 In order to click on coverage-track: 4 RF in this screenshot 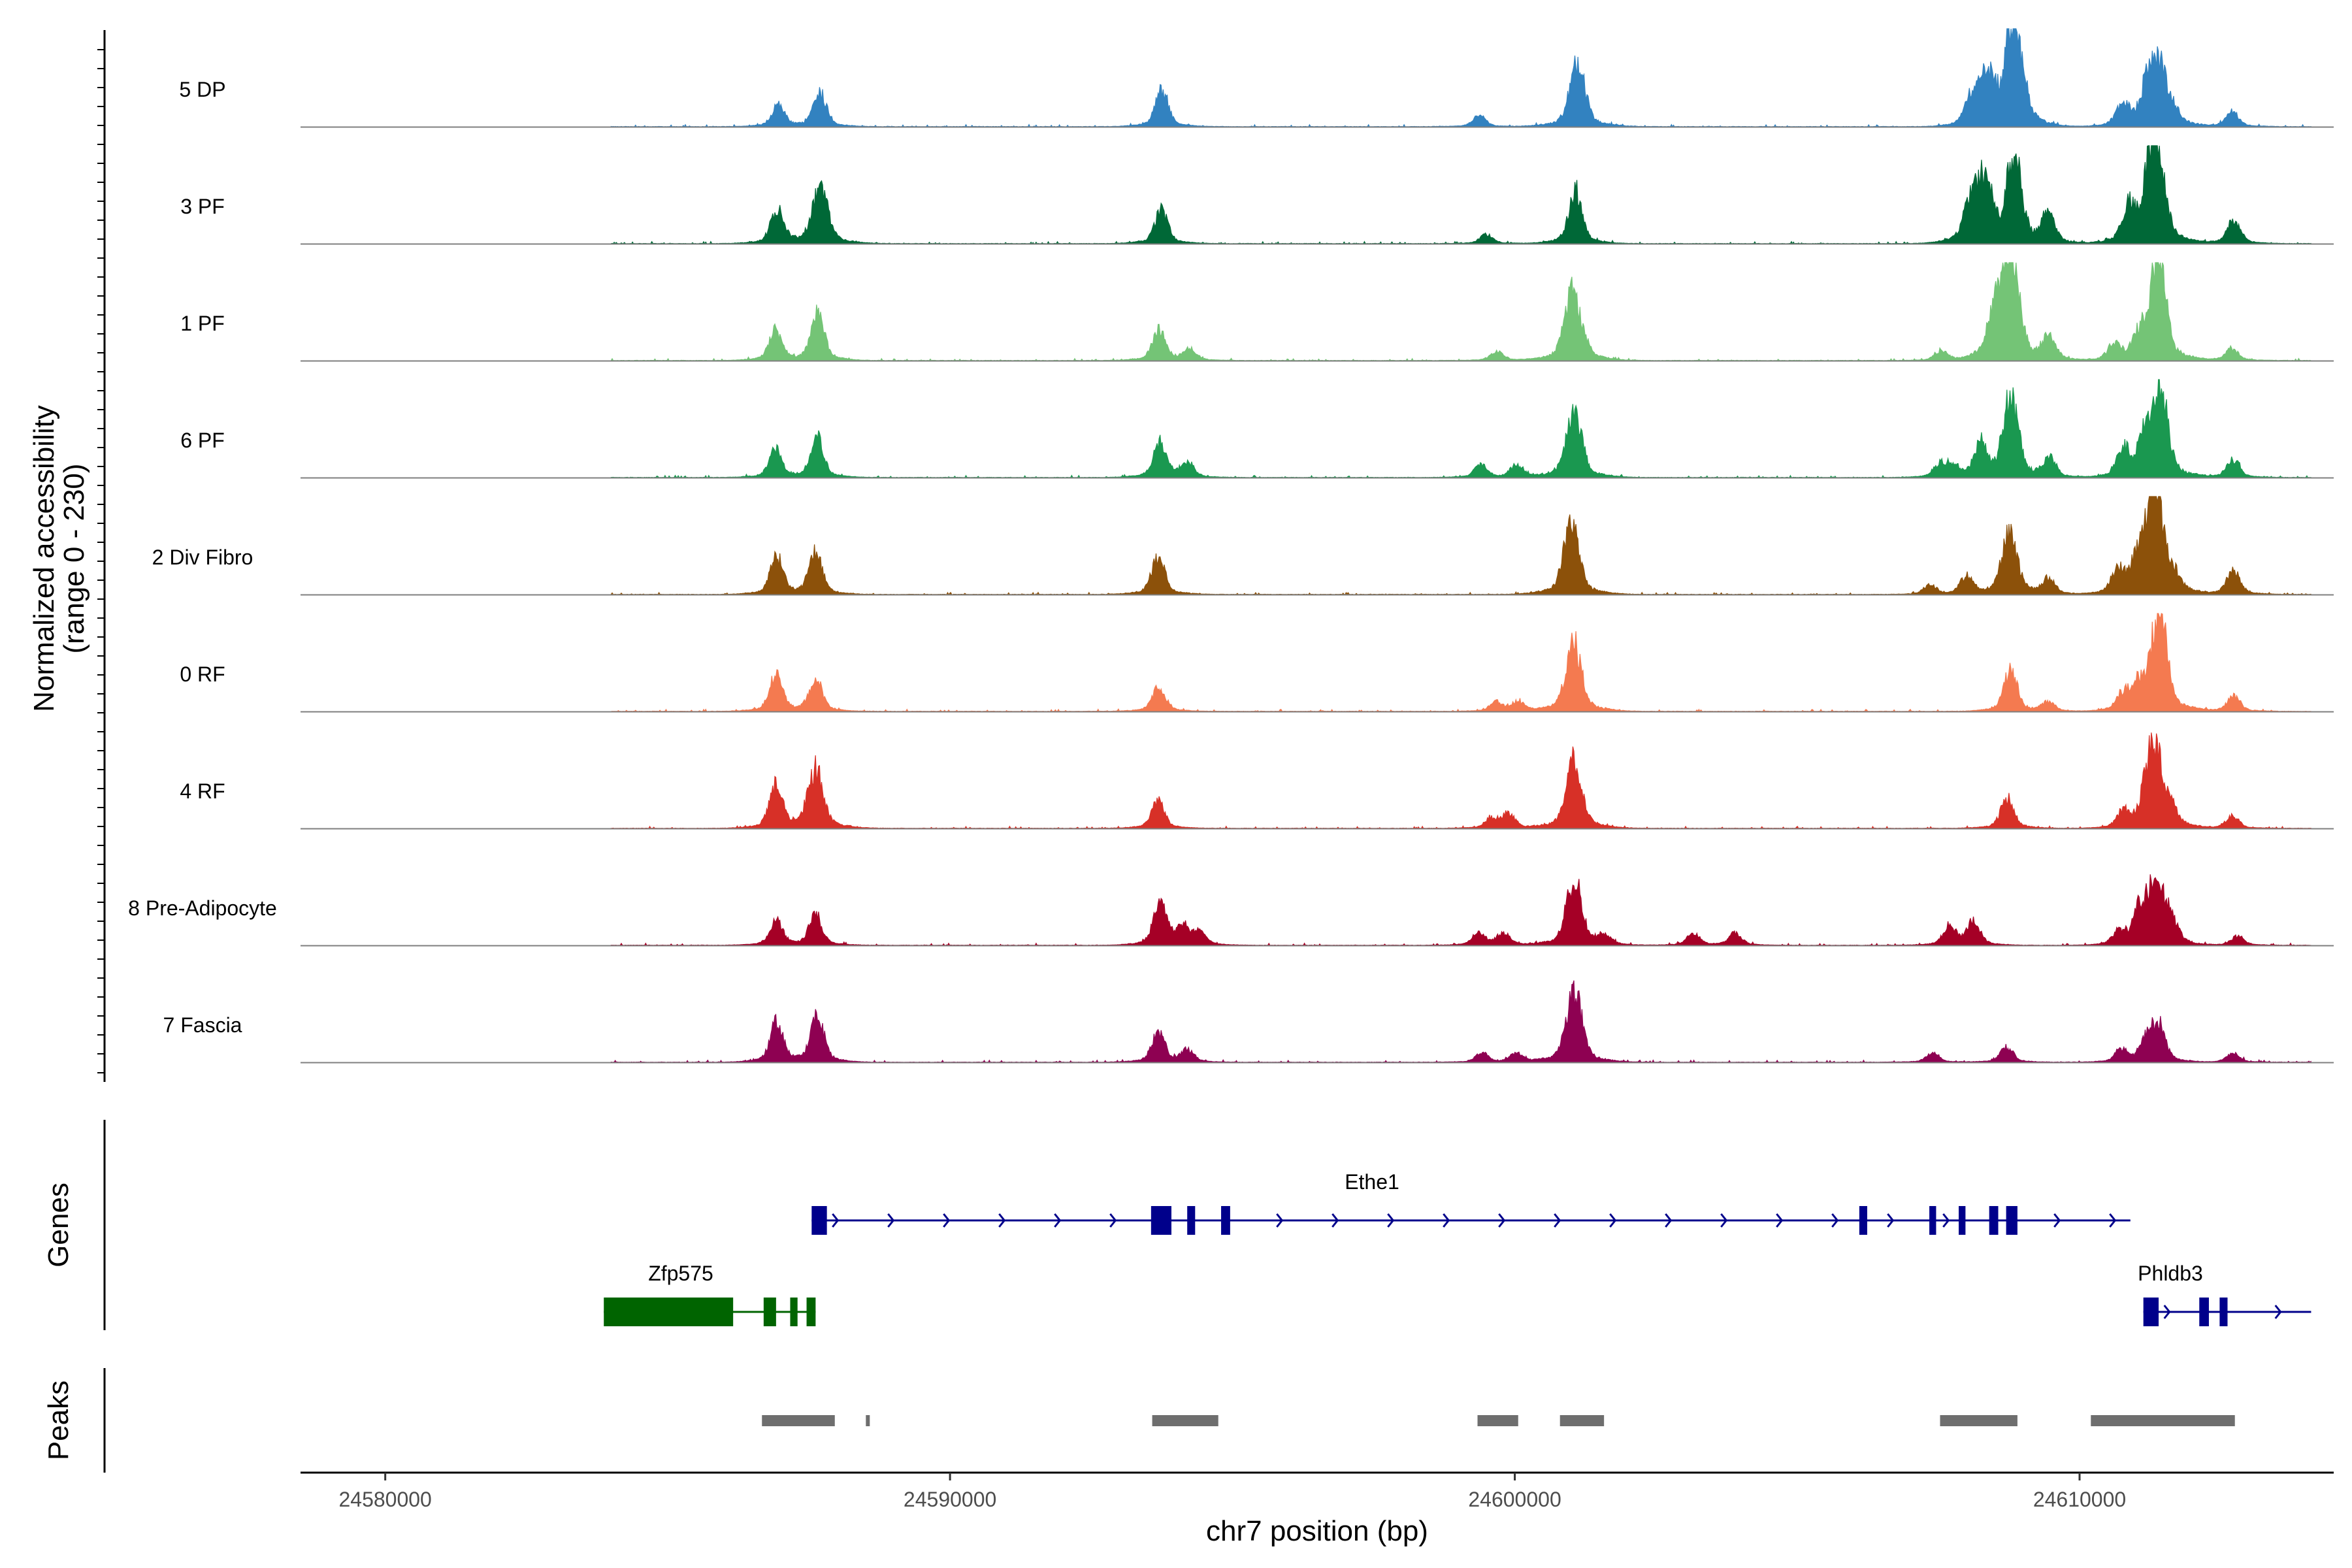, I will do `click(1257, 781)`.